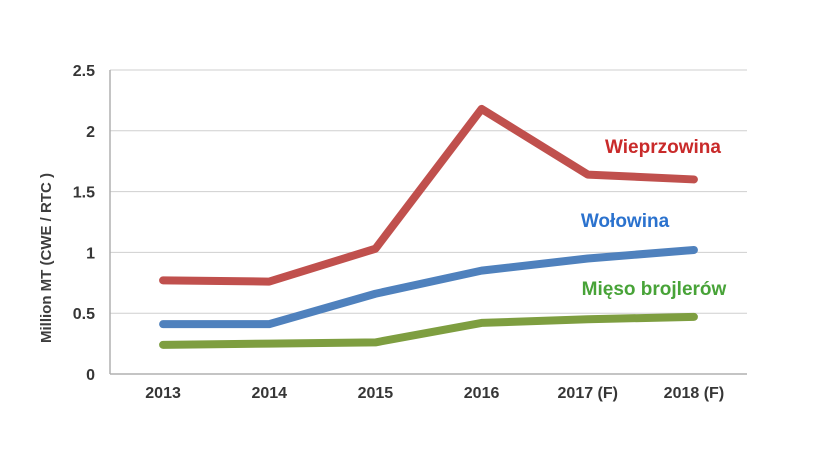  What do you see at coordinates (84, 71) in the screenshot?
I see `y-tick-label: 2.5` at bounding box center [84, 71].